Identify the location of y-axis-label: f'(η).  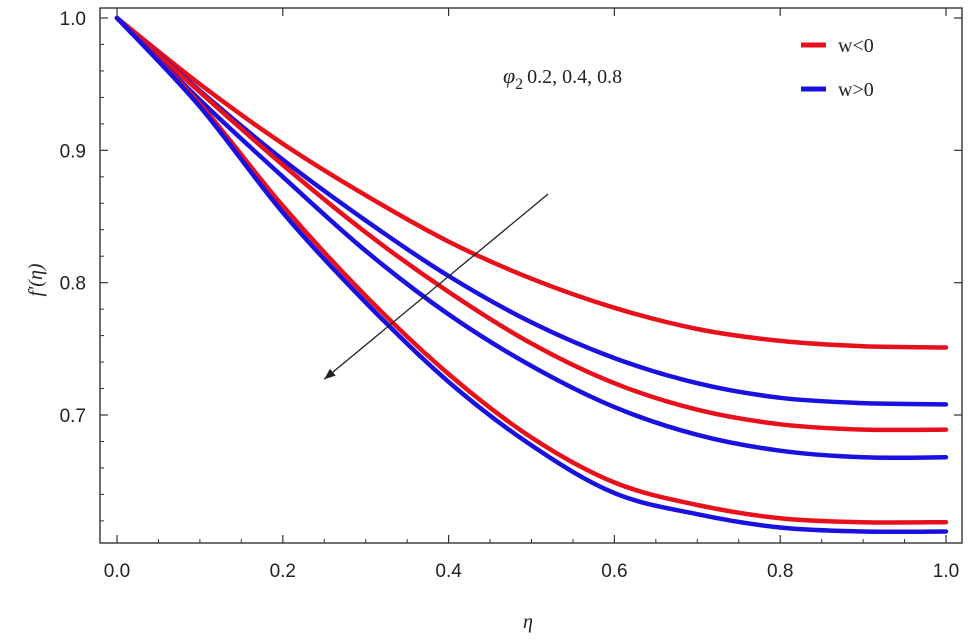
(36, 279).